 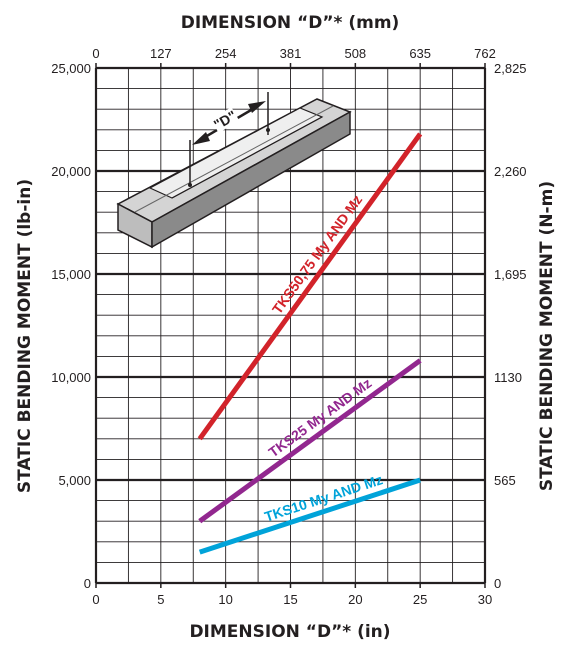 What do you see at coordinates (508, 377) in the screenshot?
I see `y-tick-label-nm: 1130` at bounding box center [508, 377].